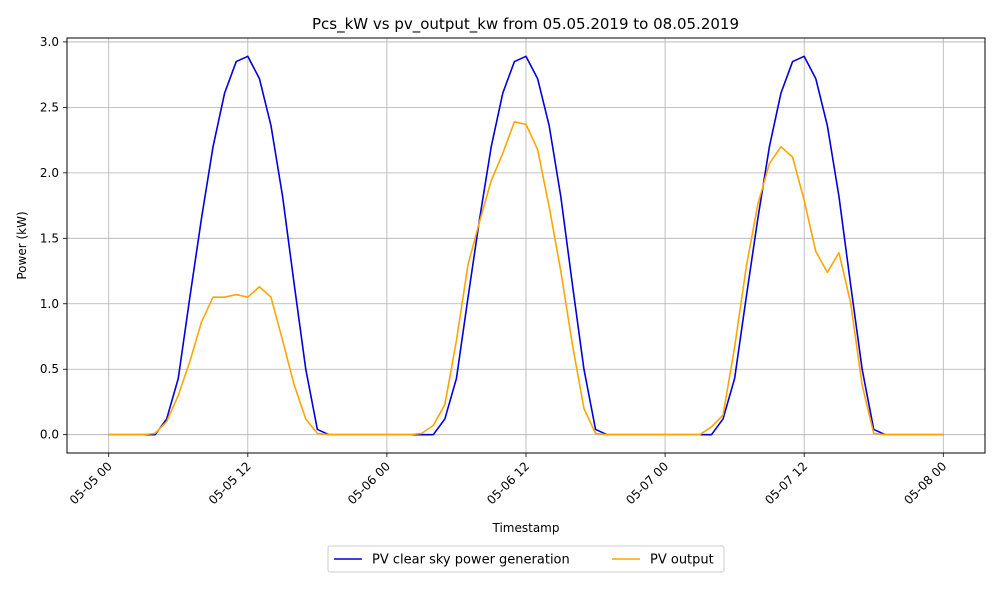  Describe the element at coordinates (925, 483) in the screenshot. I see `x-tick-label: 05-08 00` at that location.